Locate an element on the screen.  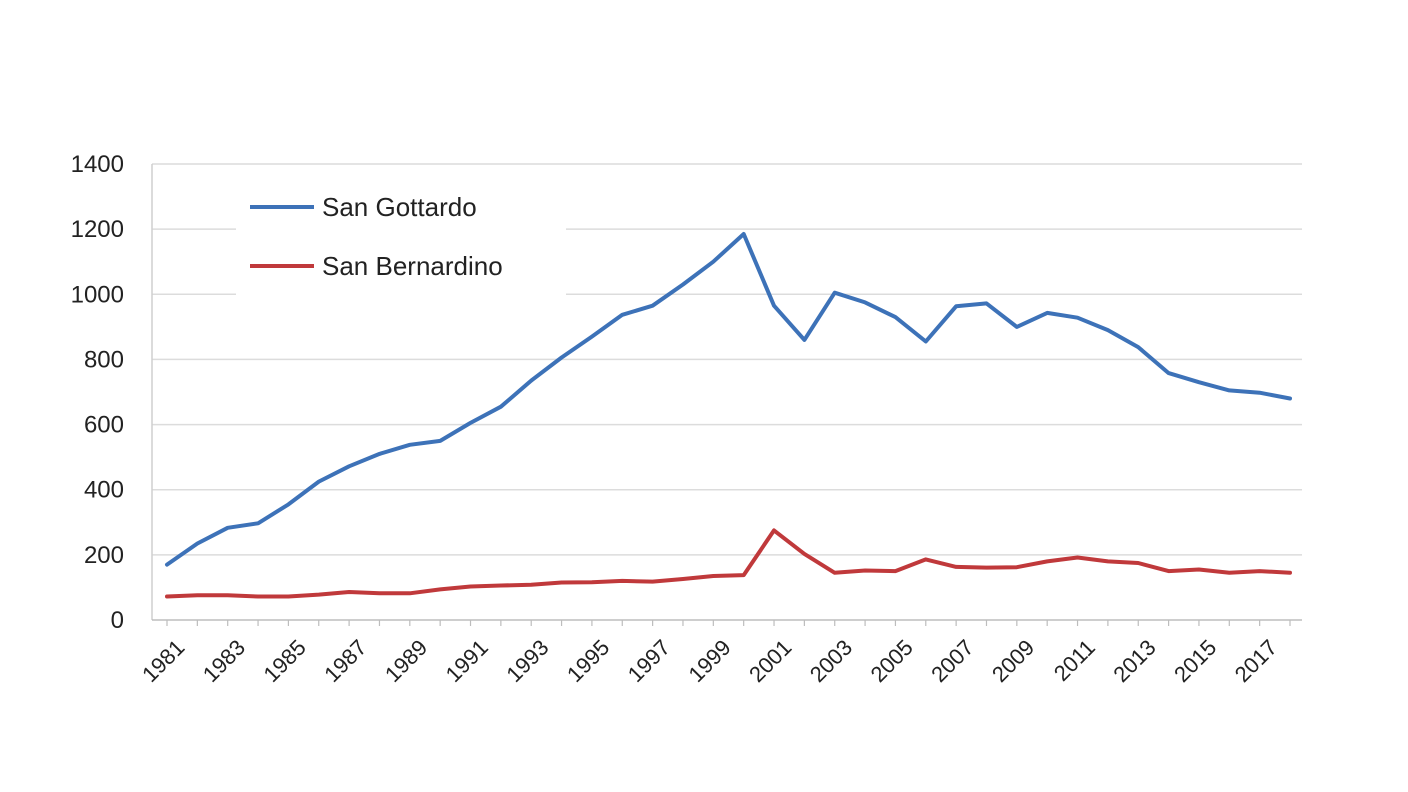
x-tick-label: 2003 is located at coordinates (831, 661).